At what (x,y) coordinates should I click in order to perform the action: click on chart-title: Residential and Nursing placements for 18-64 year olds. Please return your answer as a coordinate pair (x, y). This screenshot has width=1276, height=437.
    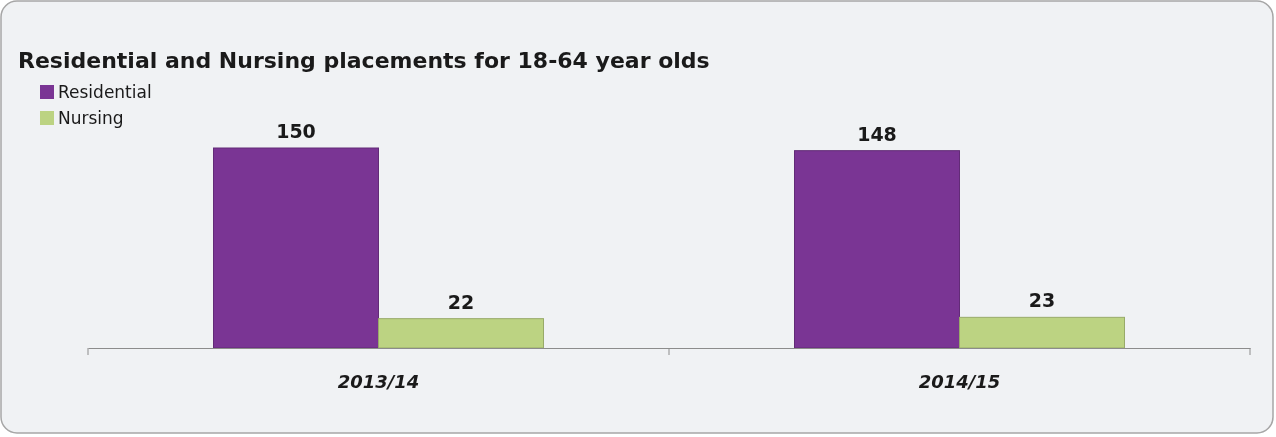
    Looking at the image, I should click on (364, 60).